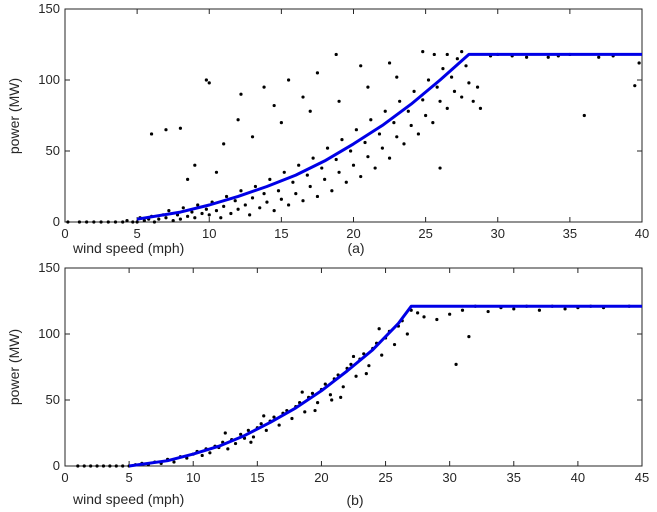  Describe the element at coordinates (385, 477) in the screenshot. I see `x-tick-label-b: 25` at that location.